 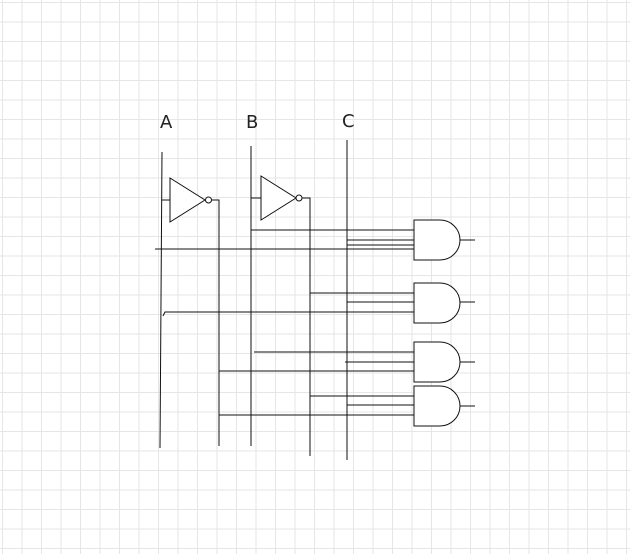 I want to click on not-gate-b, so click(x=281, y=315).